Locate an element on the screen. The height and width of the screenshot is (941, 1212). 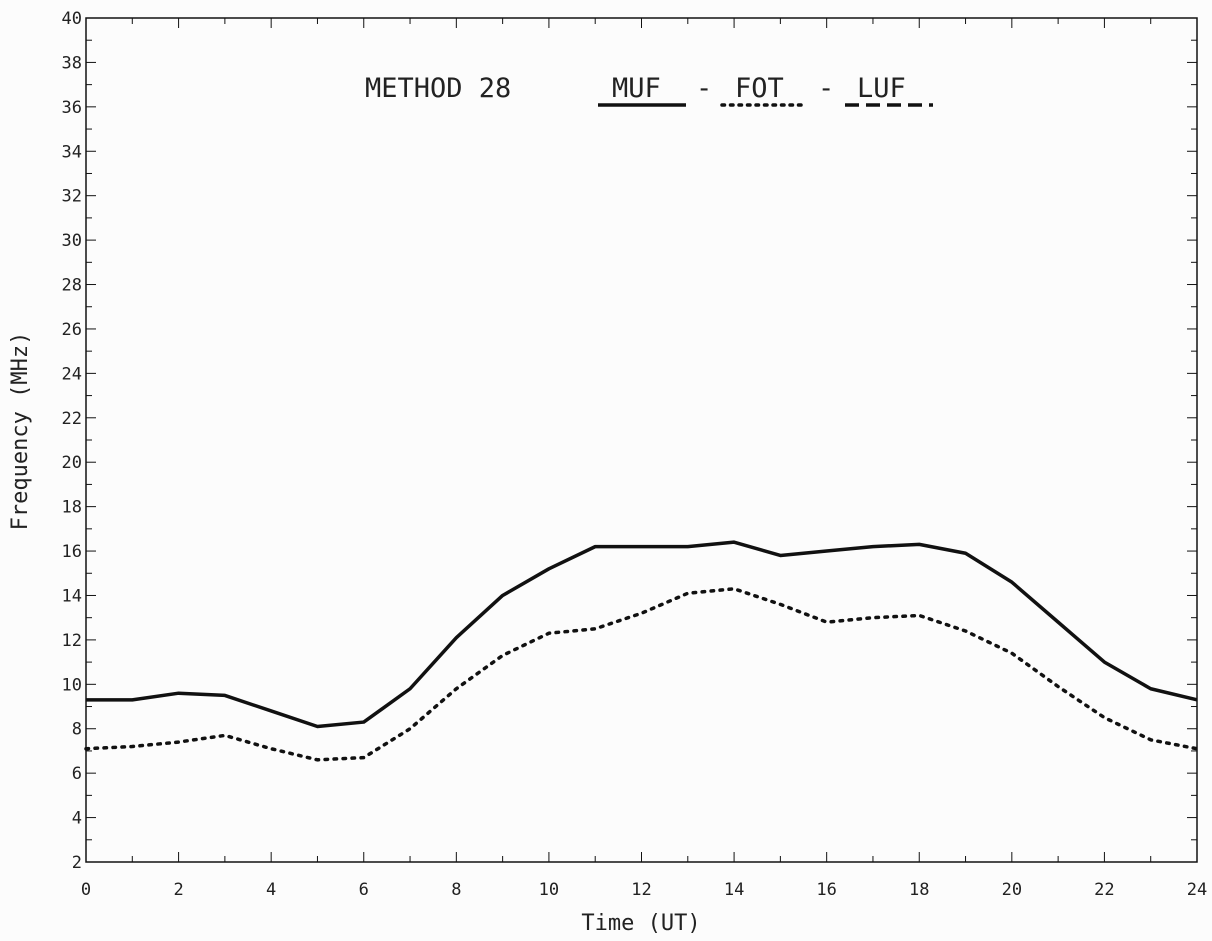
y-tick-label: 14 is located at coordinates (72, 596).